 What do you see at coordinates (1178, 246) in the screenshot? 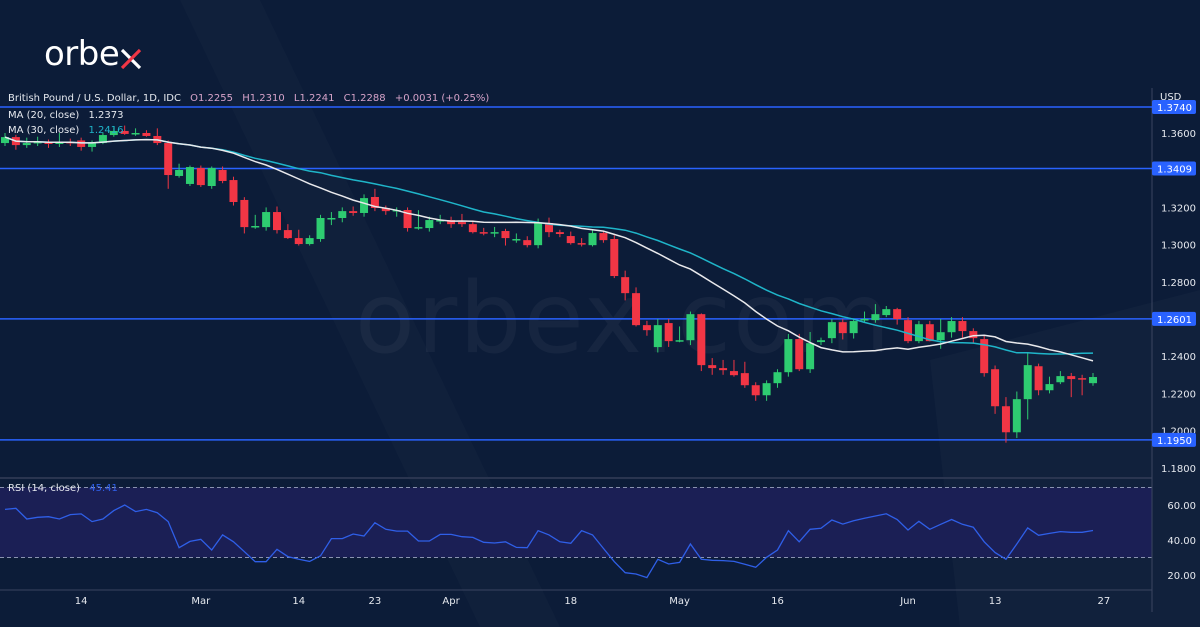
I see `price-tick-label: 1.3000` at bounding box center [1178, 246].